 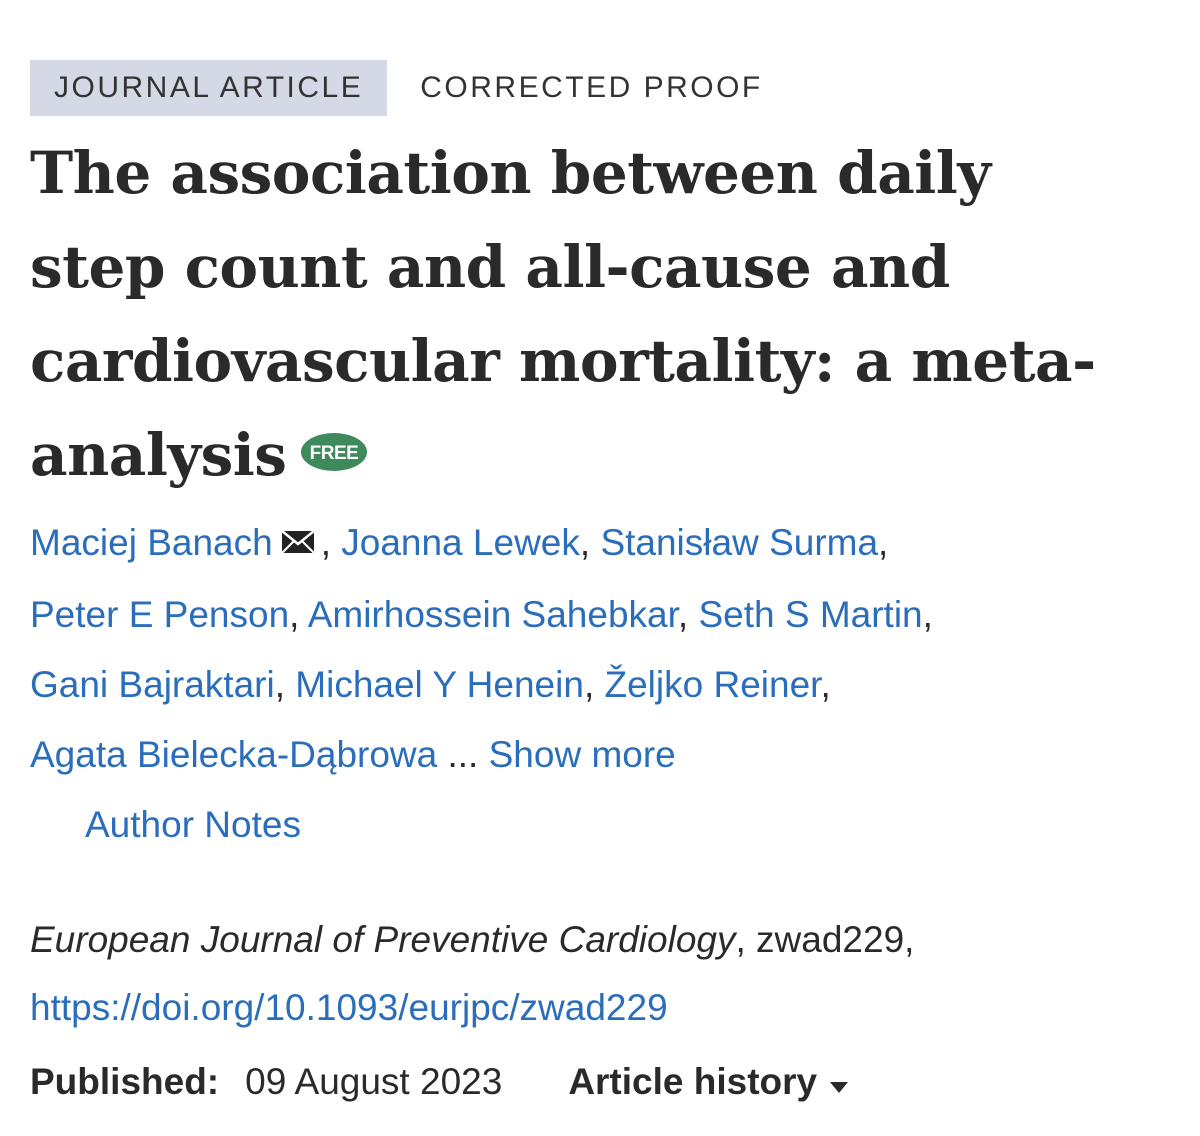 I want to click on article-id: , zwad229,, so click(x=825, y=940).